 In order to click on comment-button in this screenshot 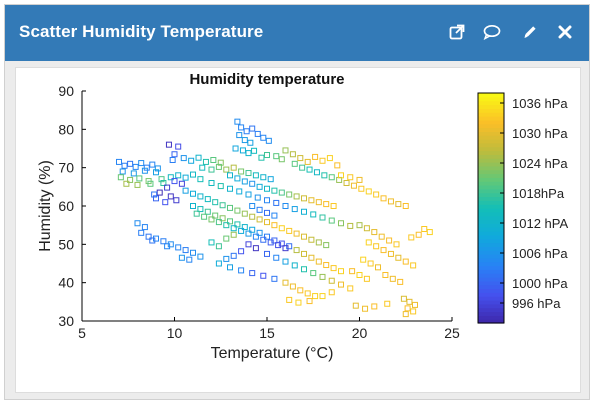, I will do `click(492, 32)`.